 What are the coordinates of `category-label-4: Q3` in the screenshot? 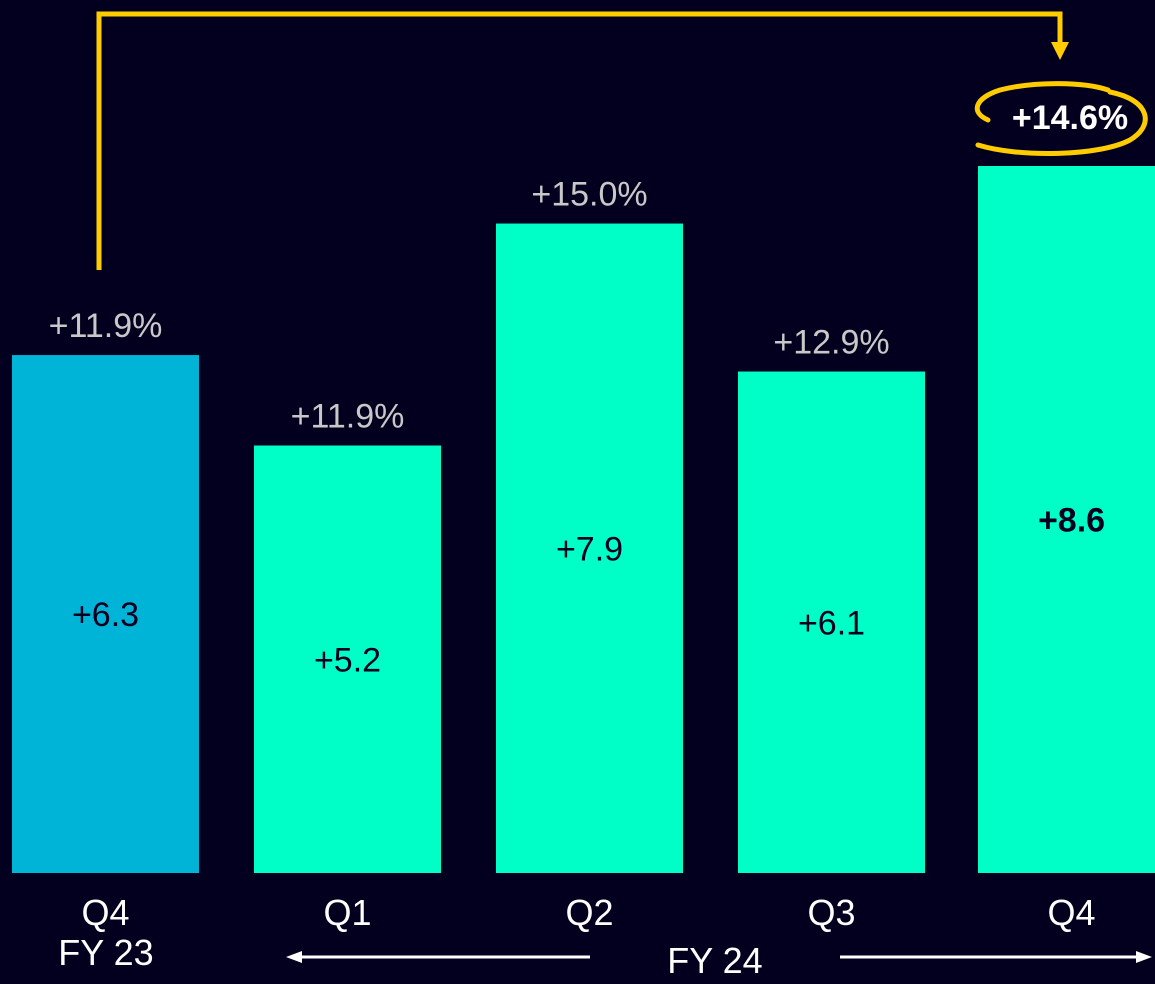 It's located at (831, 912).